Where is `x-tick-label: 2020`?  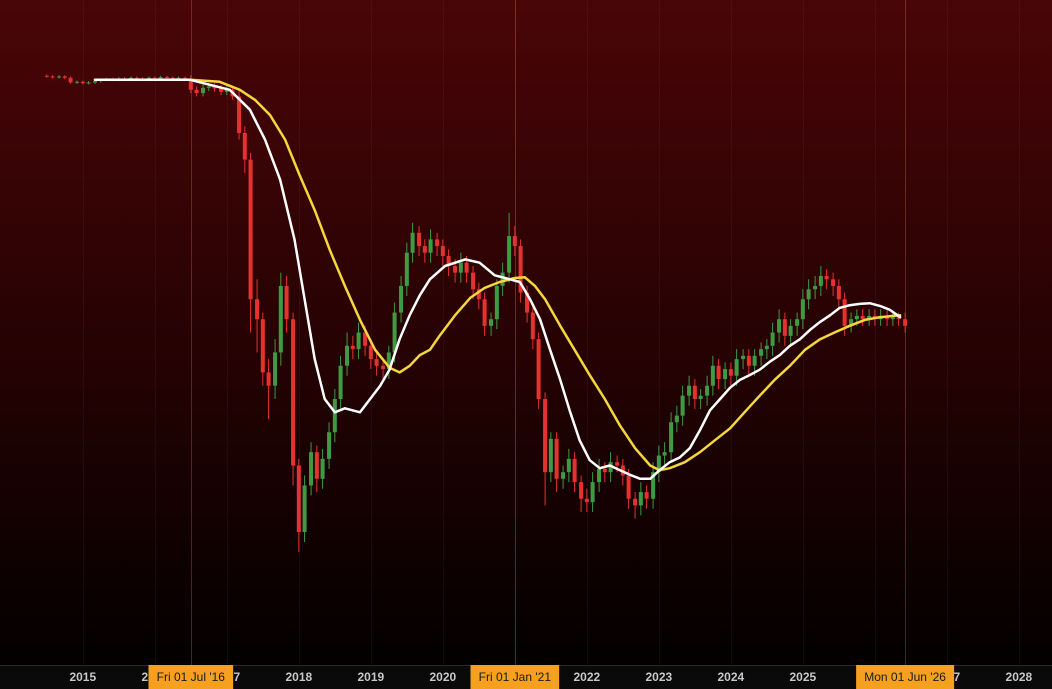
x-tick-label: 2020 is located at coordinates (442, 677).